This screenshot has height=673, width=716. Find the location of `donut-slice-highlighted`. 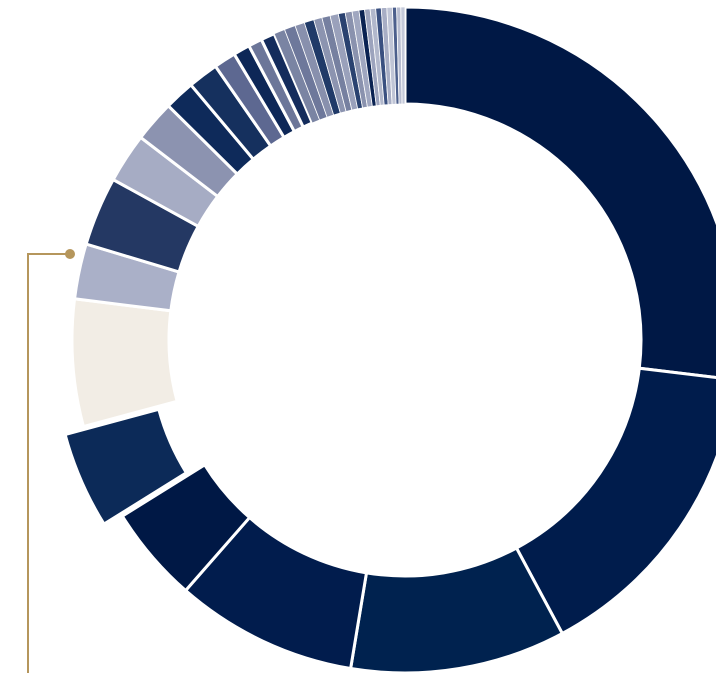

donut-slice-highlighted is located at coordinates (126, 467).